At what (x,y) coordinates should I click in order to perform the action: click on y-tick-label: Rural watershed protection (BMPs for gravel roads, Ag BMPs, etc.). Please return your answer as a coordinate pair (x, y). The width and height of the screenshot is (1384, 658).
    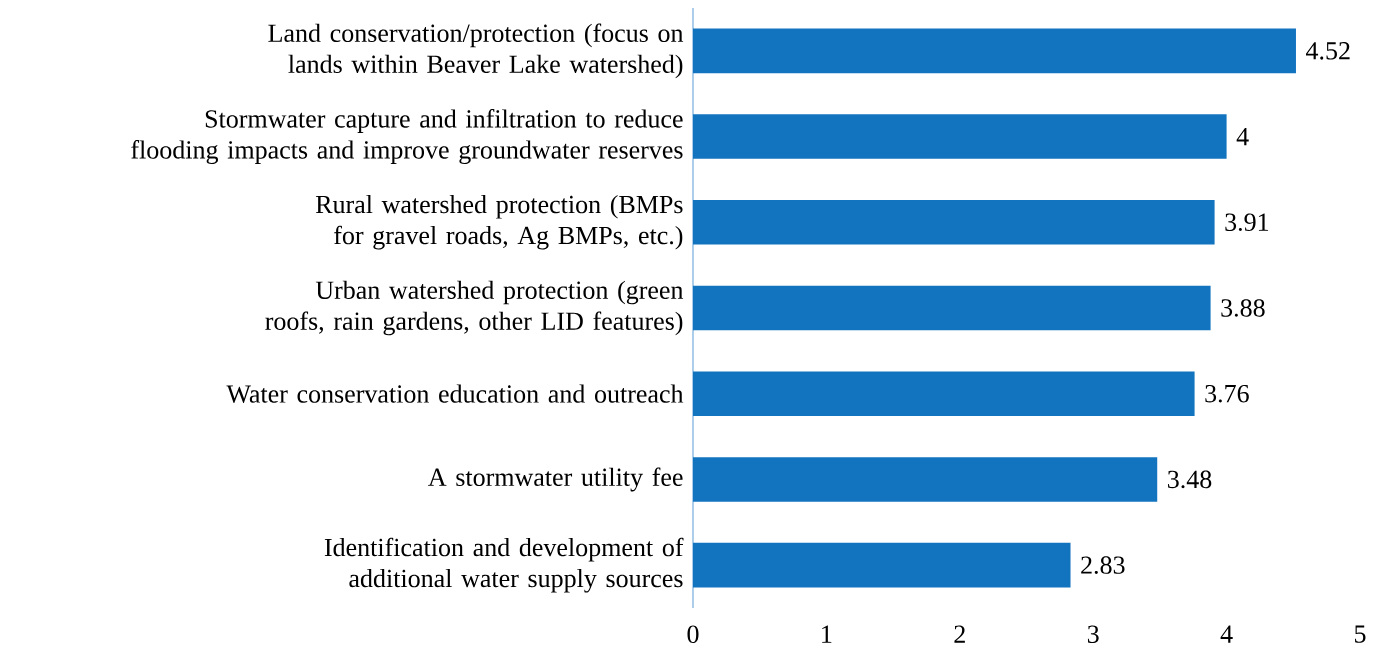
    Looking at the image, I should click on (499, 222).